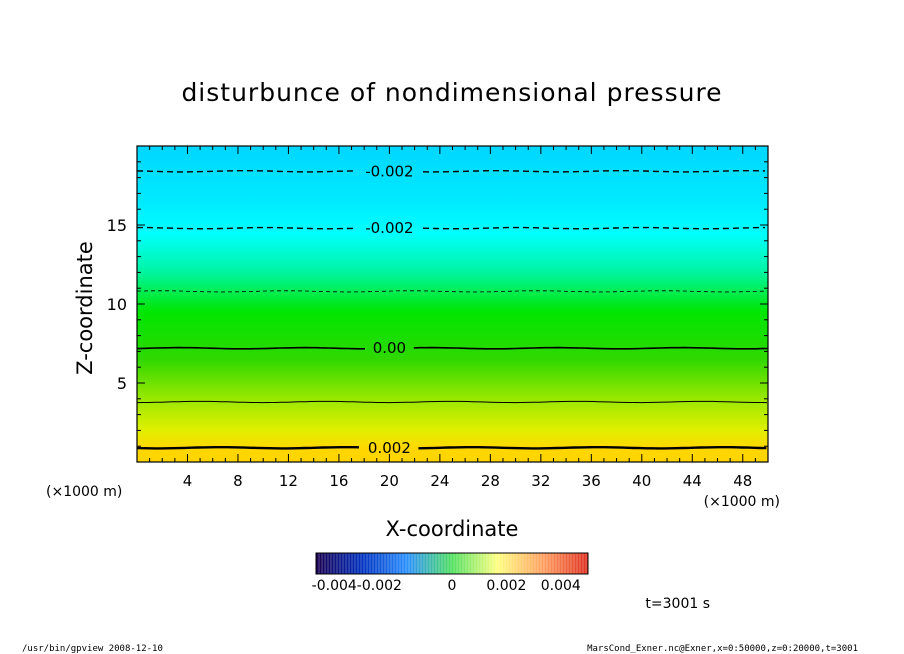 Image resolution: width=904 pixels, height=654 pixels. I want to click on x-tick-label: 8, so click(238, 481).